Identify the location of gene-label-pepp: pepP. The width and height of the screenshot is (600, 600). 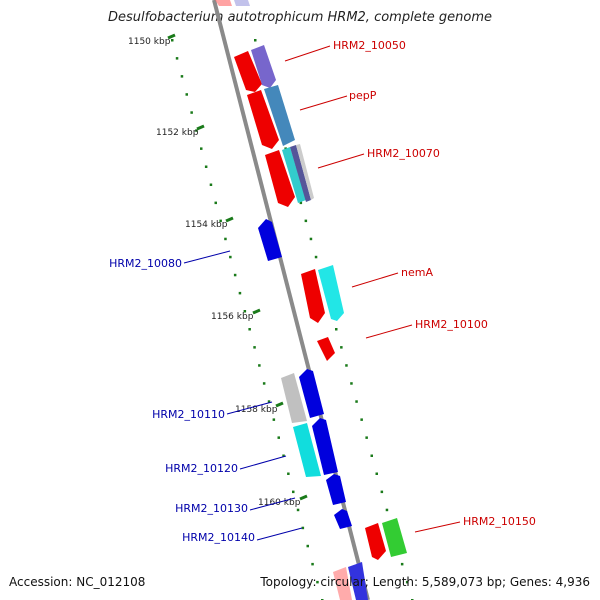
(363, 95).